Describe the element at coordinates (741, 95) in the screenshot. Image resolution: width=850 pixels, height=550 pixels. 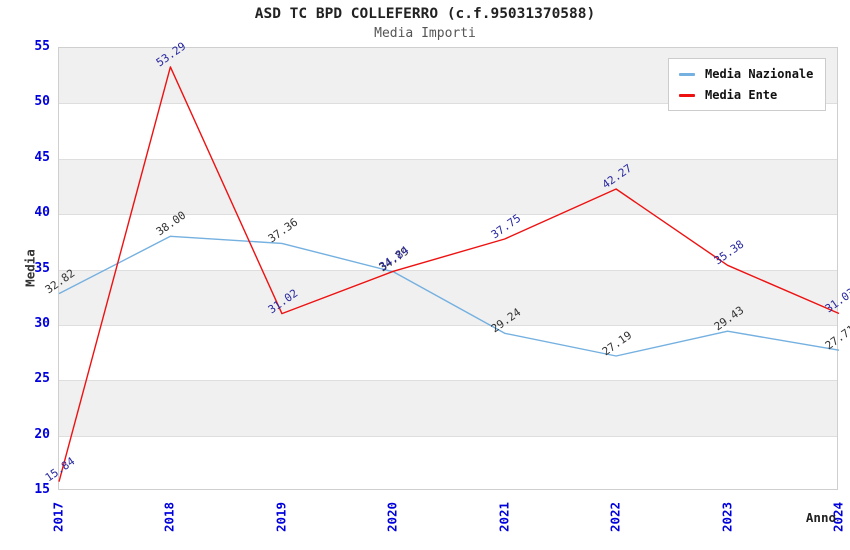
I see `legend-item-label: Media Ente` at that location.